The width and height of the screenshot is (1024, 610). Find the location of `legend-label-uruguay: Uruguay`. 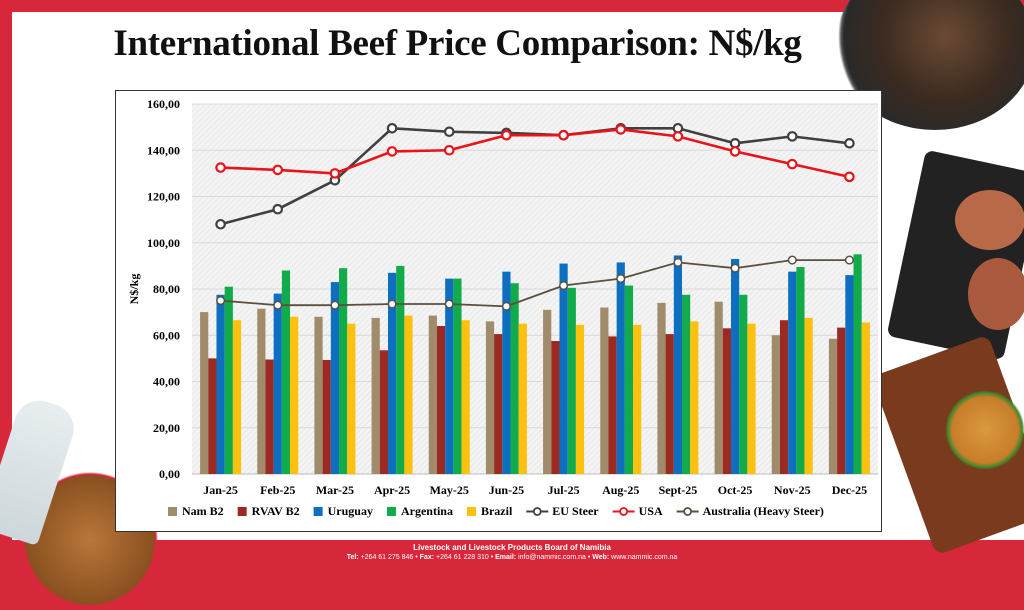

legend-label-uruguay: Uruguay is located at coordinates (350, 511).